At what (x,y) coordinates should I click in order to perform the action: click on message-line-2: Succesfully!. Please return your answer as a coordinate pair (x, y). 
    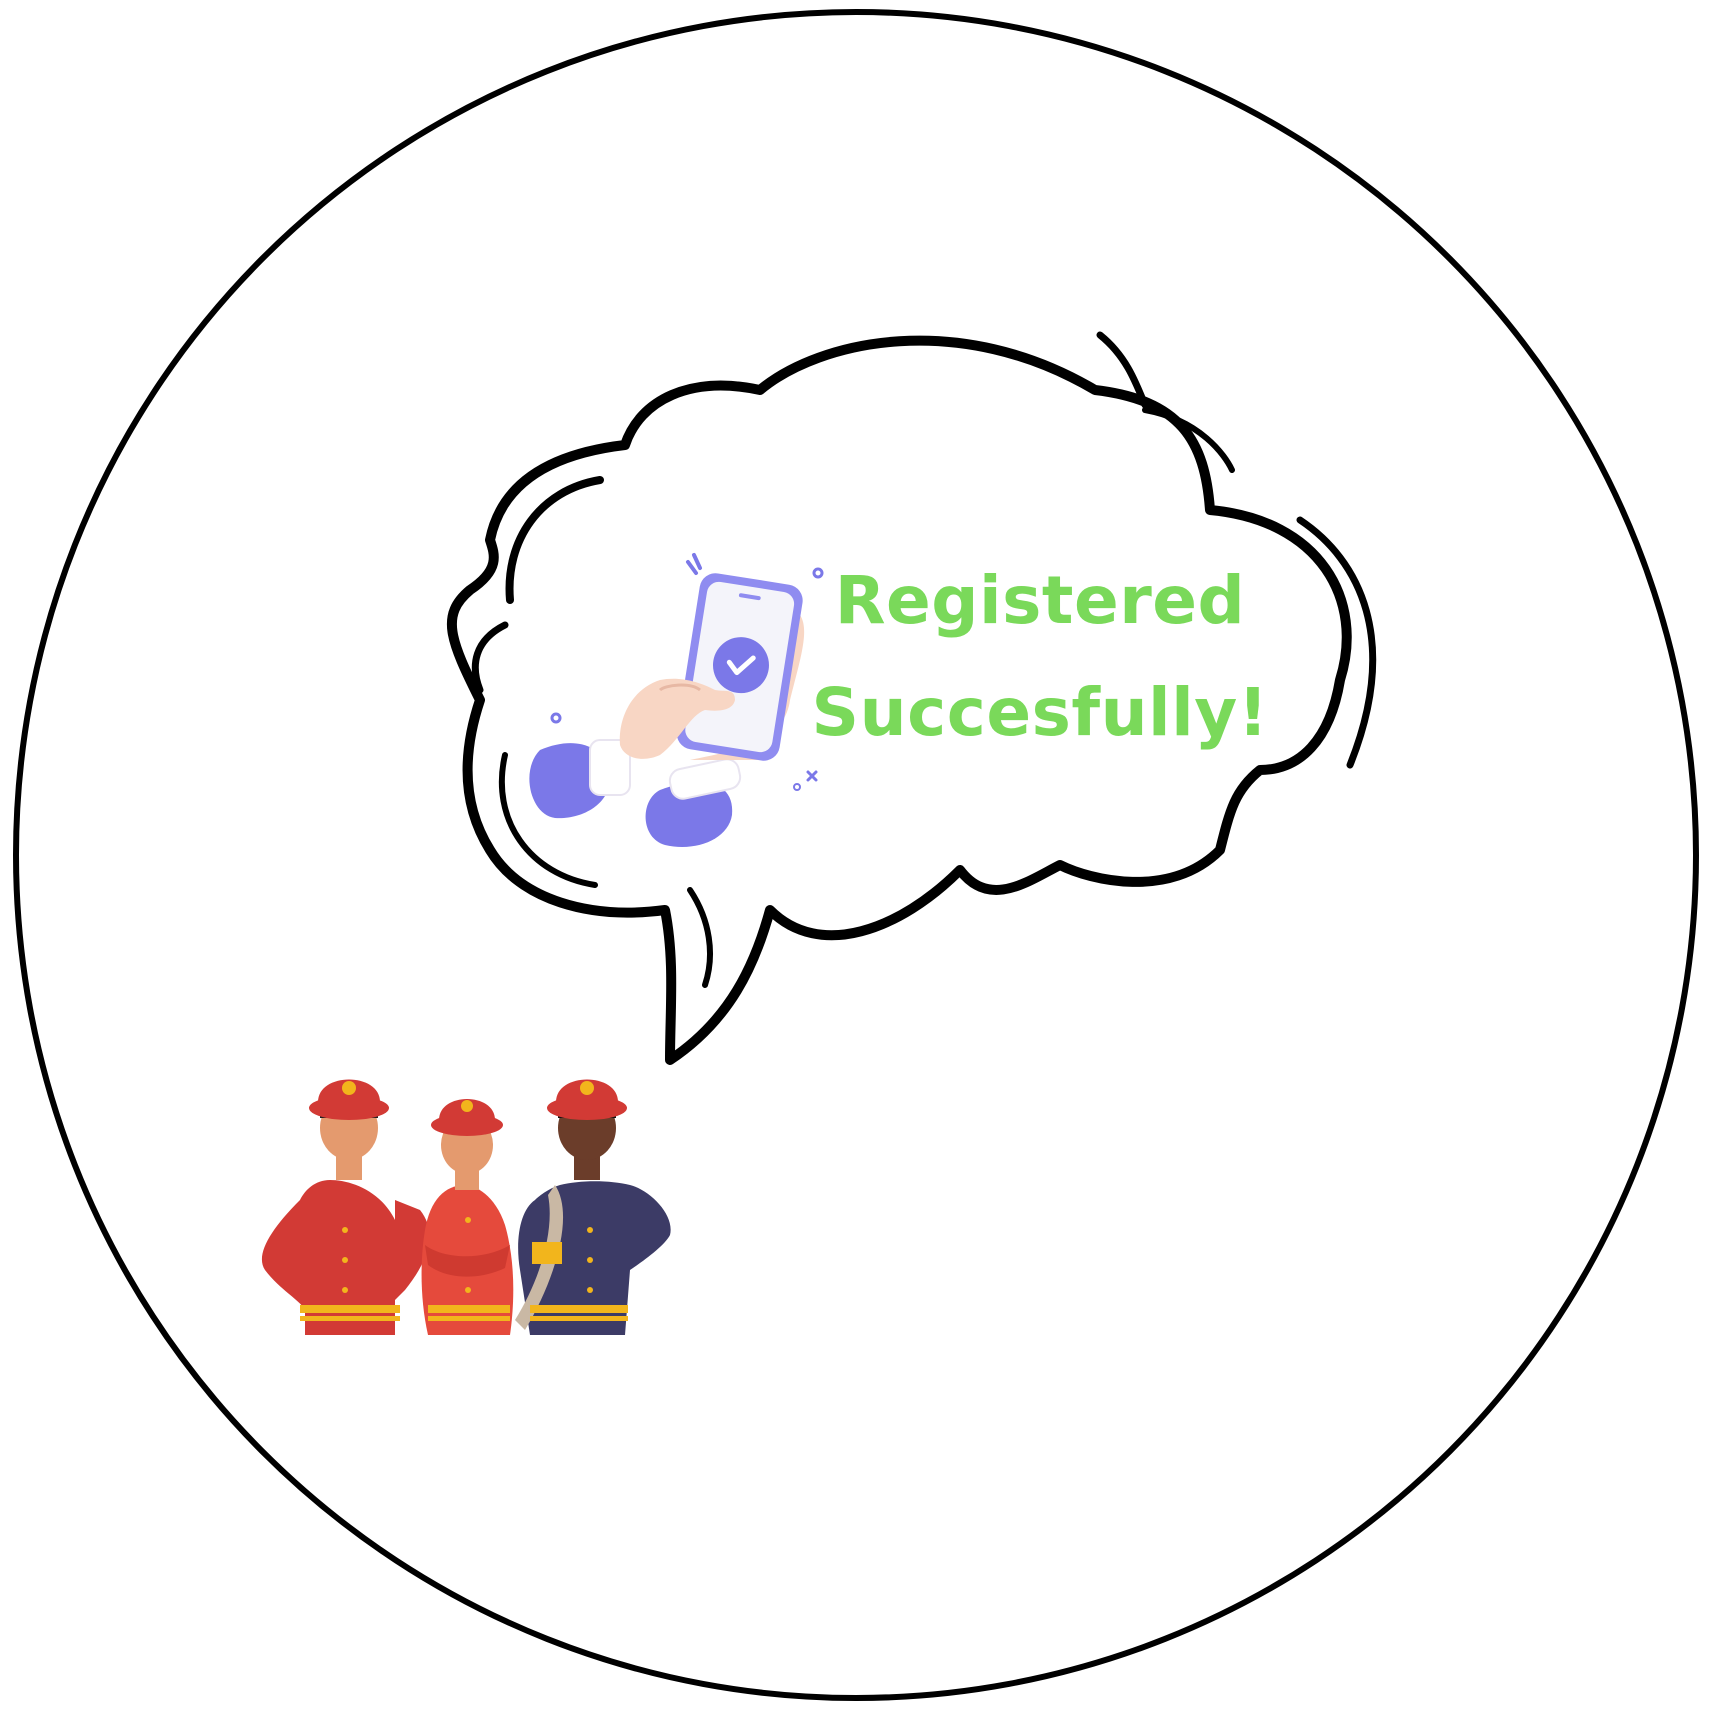
    Looking at the image, I should click on (1040, 712).